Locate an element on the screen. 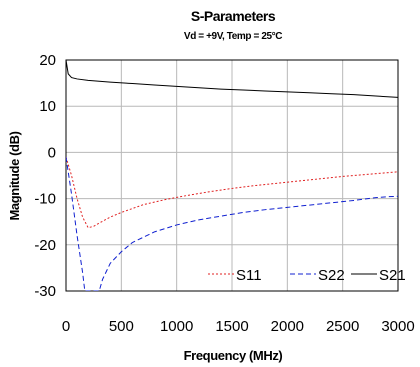  chart-title: S-Parameters is located at coordinates (233, 16).